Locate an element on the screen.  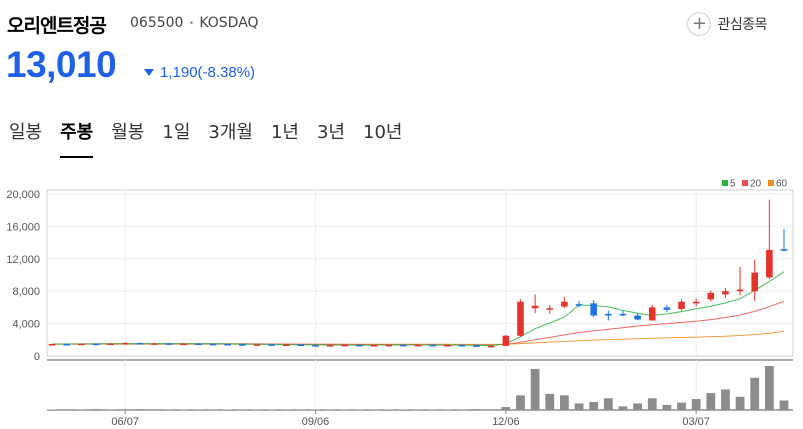
y-tick-label: 12,000 is located at coordinates (23, 260).